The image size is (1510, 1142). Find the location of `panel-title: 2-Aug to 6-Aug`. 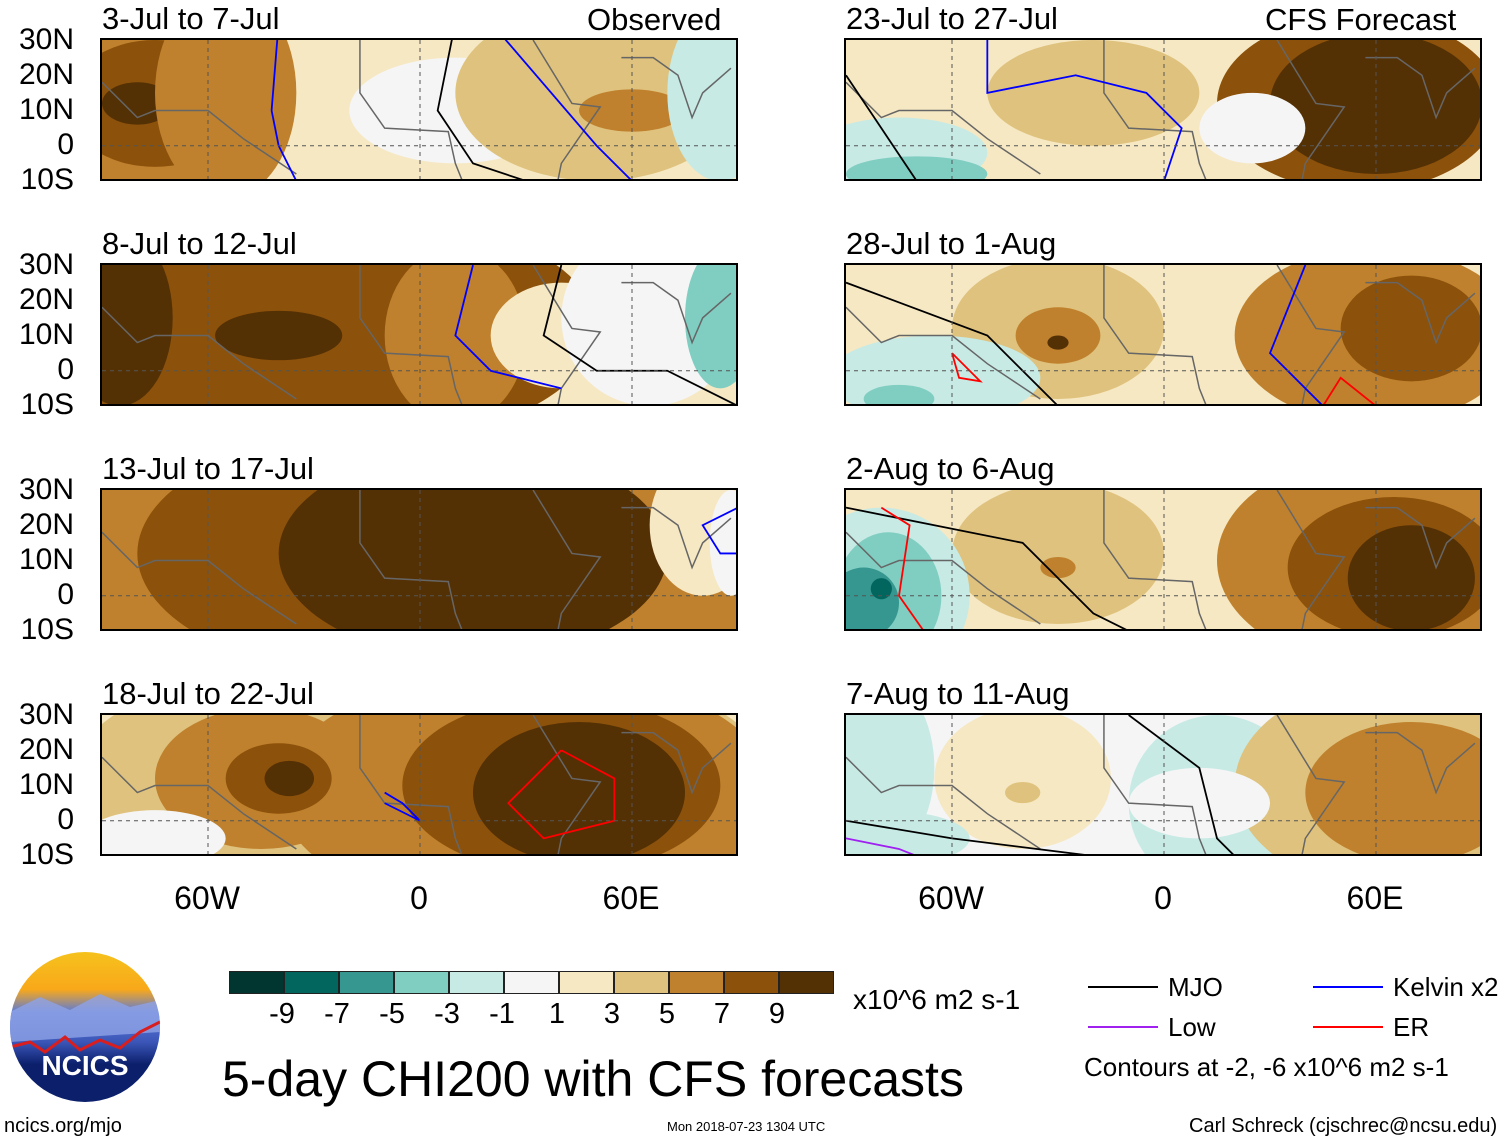

panel-title: 2-Aug to 6-Aug is located at coordinates (950, 468).